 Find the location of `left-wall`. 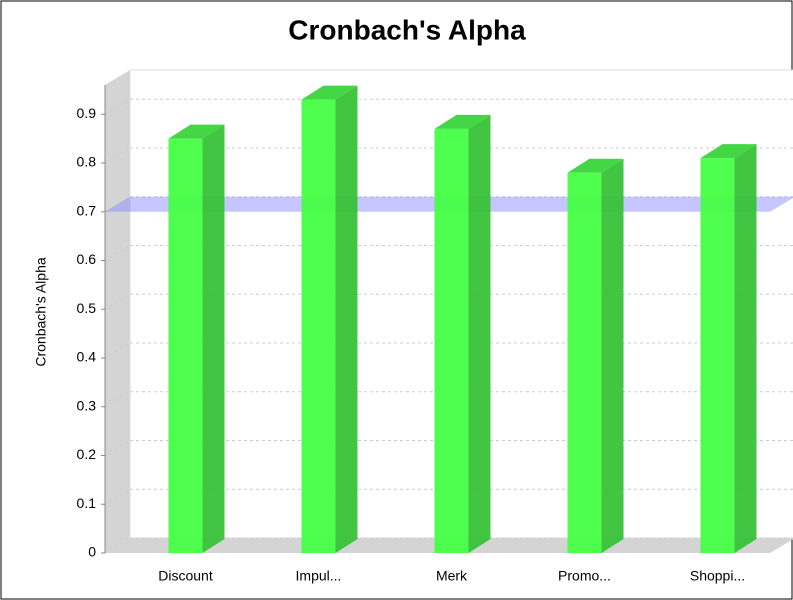

left-wall is located at coordinates (117, 311).